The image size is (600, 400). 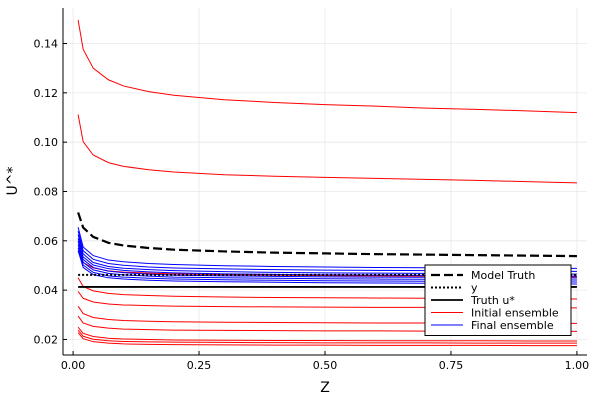 I want to click on y-axis-label: U^*, so click(x=13, y=181).